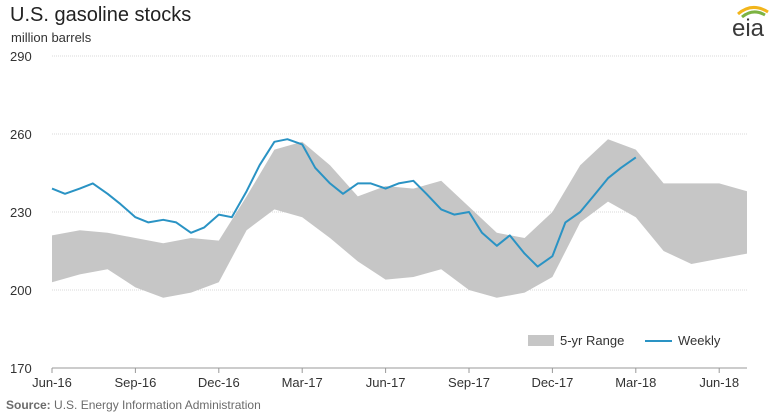 This screenshot has width=780, height=418. Describe the element at coordinates (21, 212) in the screenshot. I see `y-tick-label-230: 230` at that location.